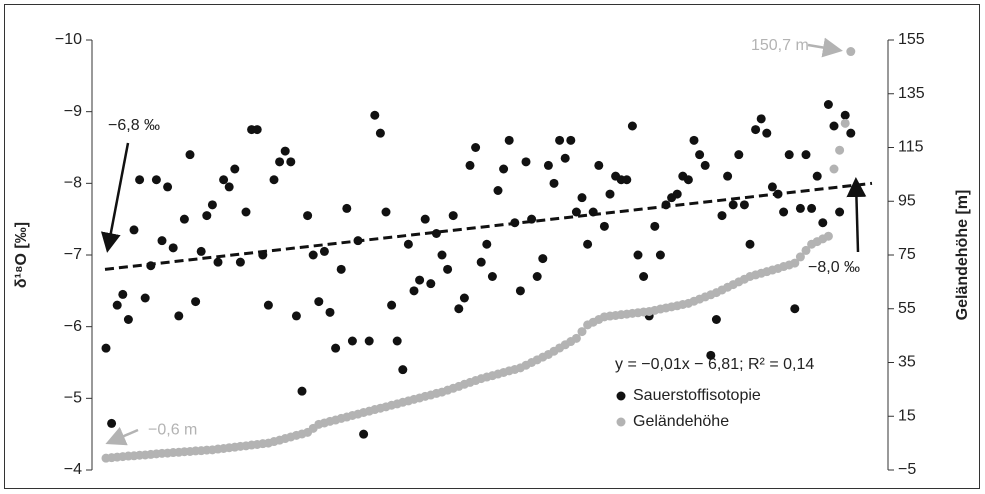  What do you see at coordinates (681, 421) in the screenshot?
I see `legend-label: Geländehöhe` at bounding box center [681, 421].